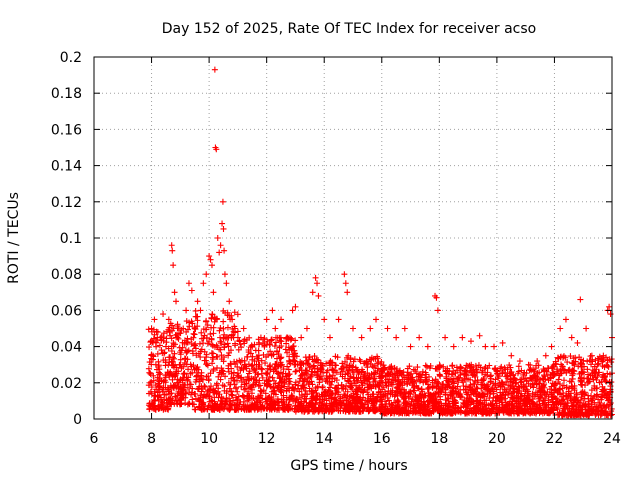 The width and height of the screenshot is (640, 480). What do you see at coordinates (71, 58) in the screenshot?
I see `y-tick-label: 0.2` at bounding box center [71, 58].